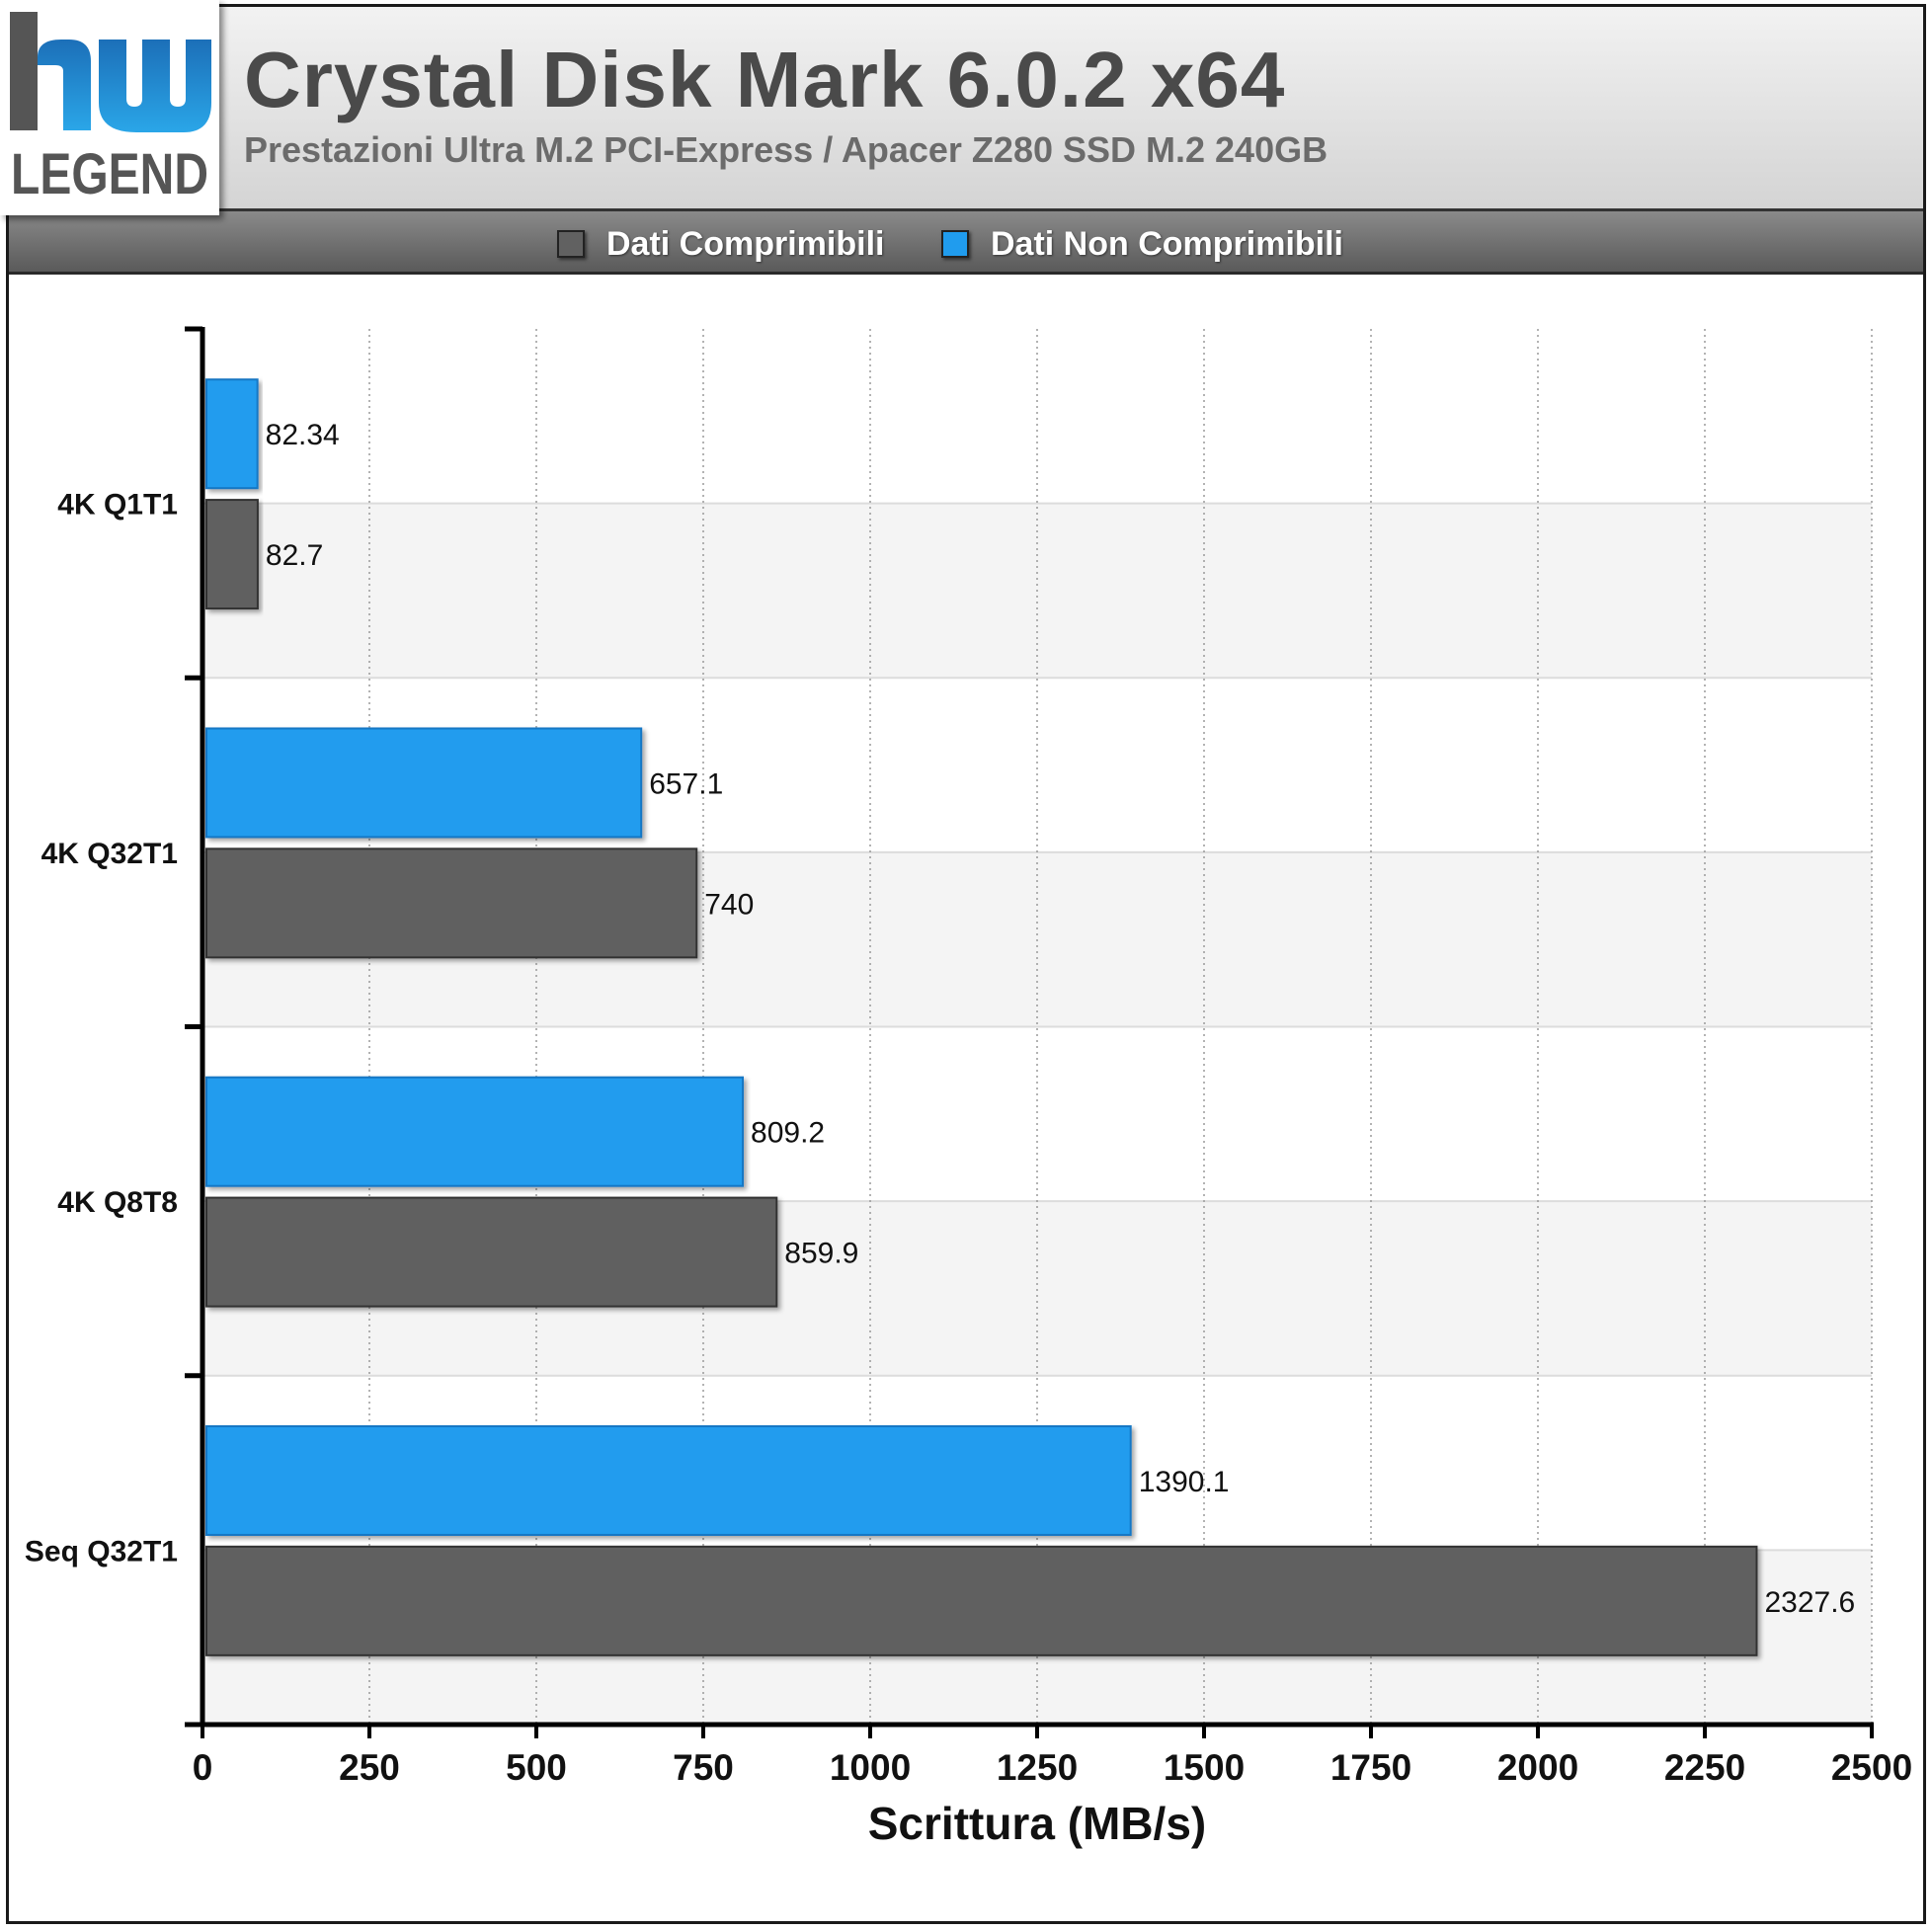 Image resolution: width=1932 pixels, height=1931 pixels. What do you see at coordinates (788, 1134) in the screenshot?
I see `data-label: 809.2` at bounding box center [788, 1134].